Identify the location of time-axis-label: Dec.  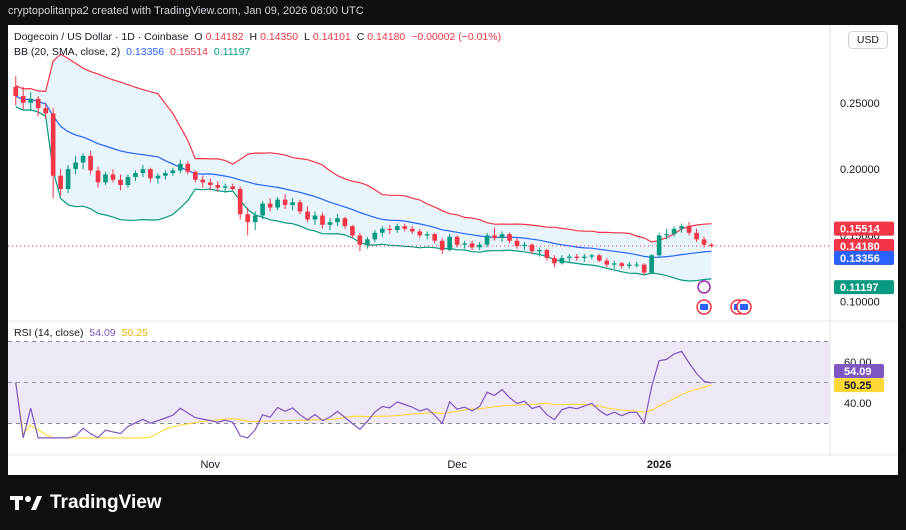
(457, 465).